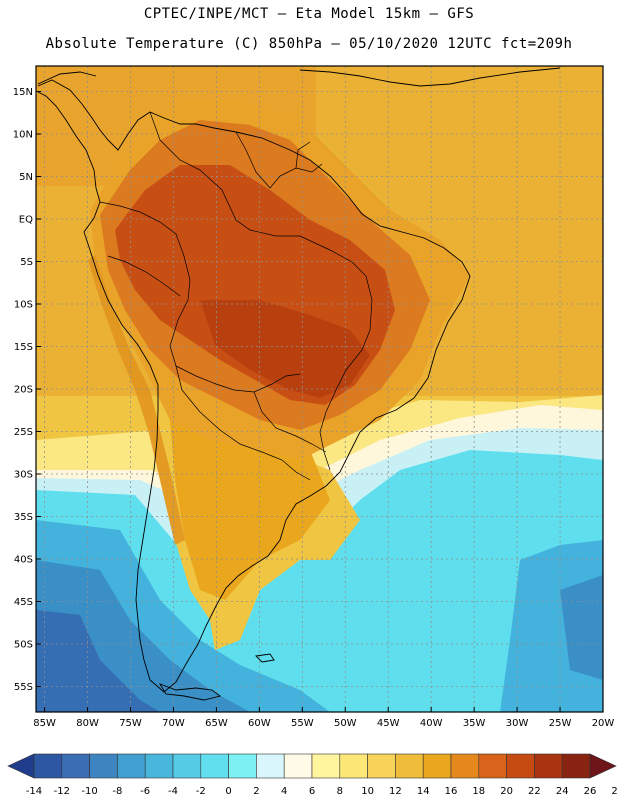  What do you see at coordinates (250, 510) in the screenshot?
I see `warm-plume-core` at bounding box center [250, 510].